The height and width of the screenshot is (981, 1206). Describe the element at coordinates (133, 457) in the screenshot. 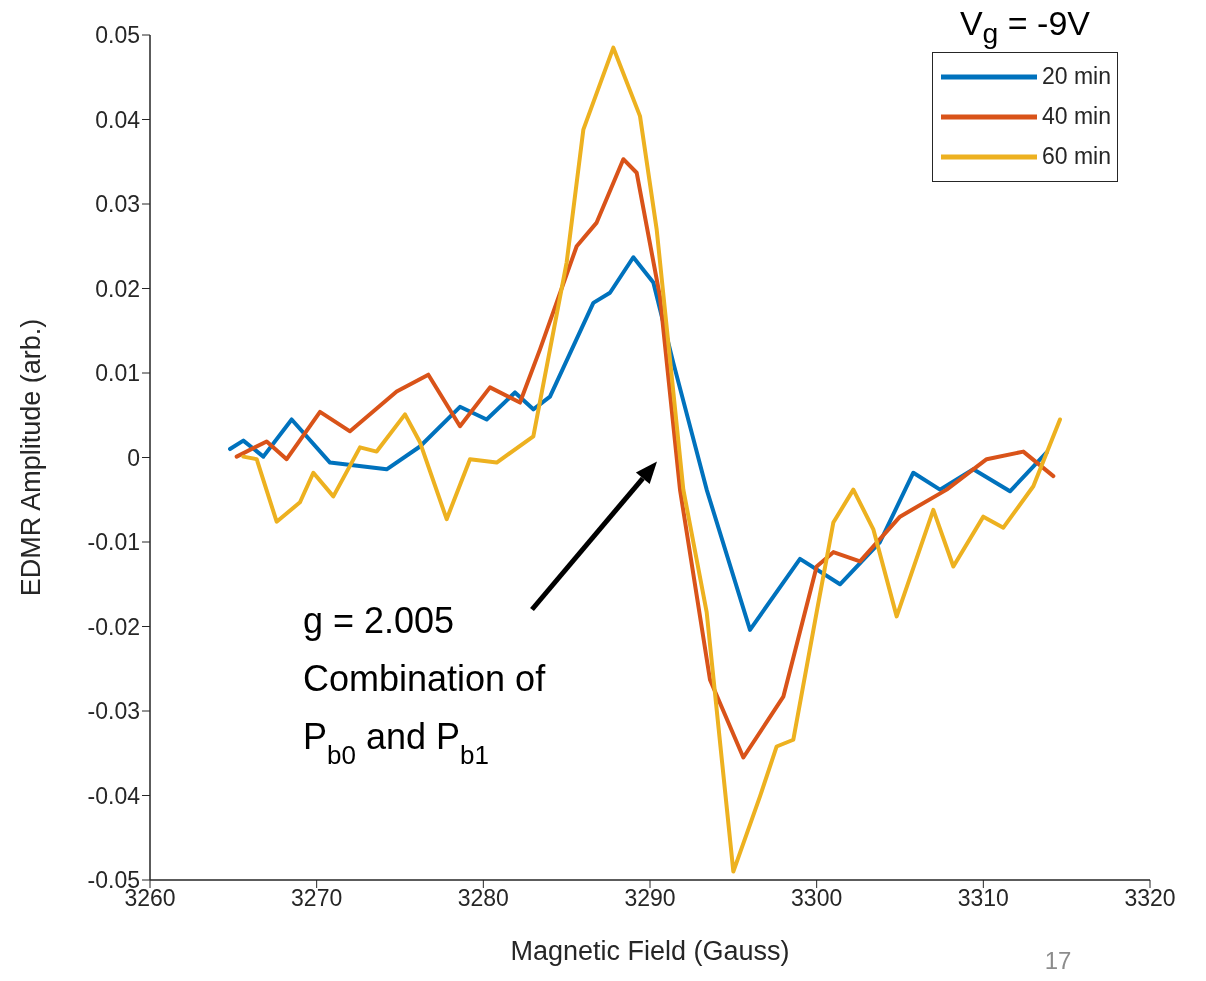

I see `y-tick-label: 0` at that location.